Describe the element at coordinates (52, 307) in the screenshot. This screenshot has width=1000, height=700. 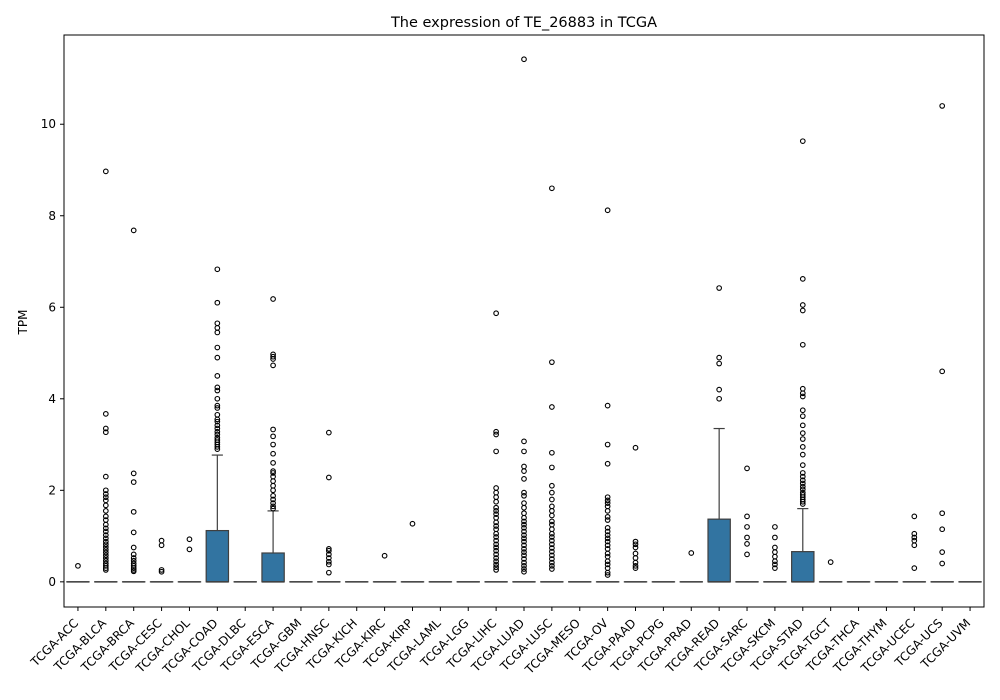
I see `y-tick-label: 6` at that location.